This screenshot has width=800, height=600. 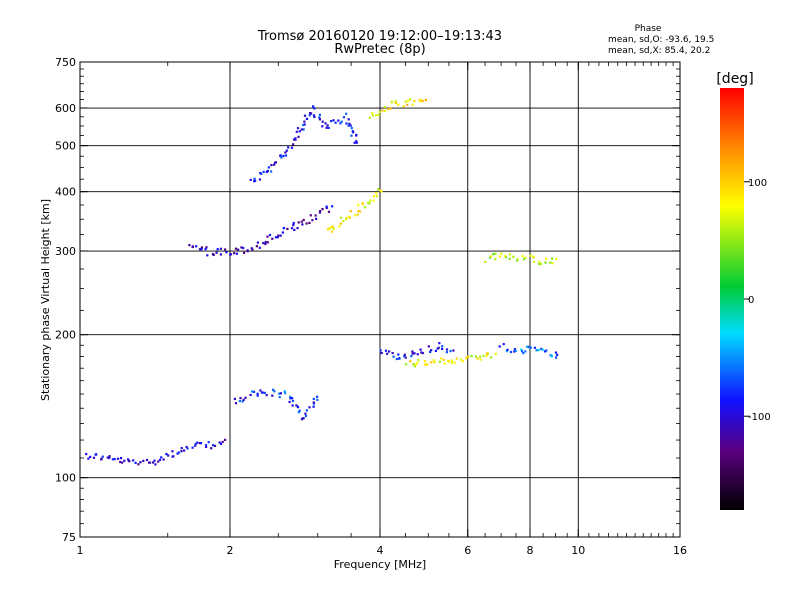 What do you see at coordinates (45, 300) in the screenshot?
I see `y-axis-label: Stationary phase Virtual Height [km]` at bounding box center [45, 300].